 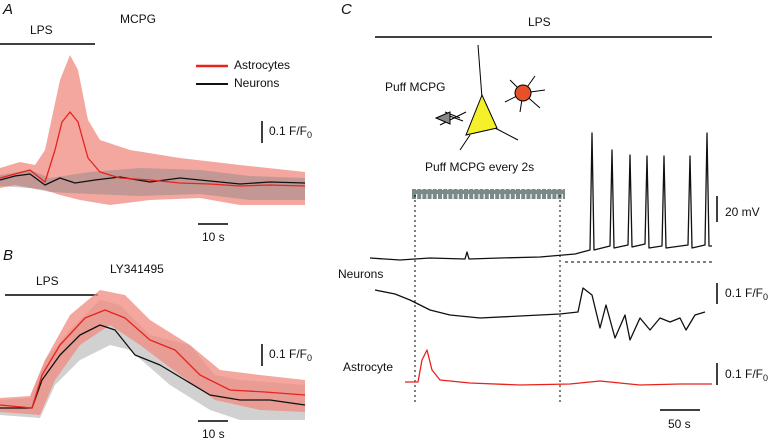 What do you see at coordinates (481, 114) in the screenshot?
I see `neuron-soma` at bounding box center [481, 114].